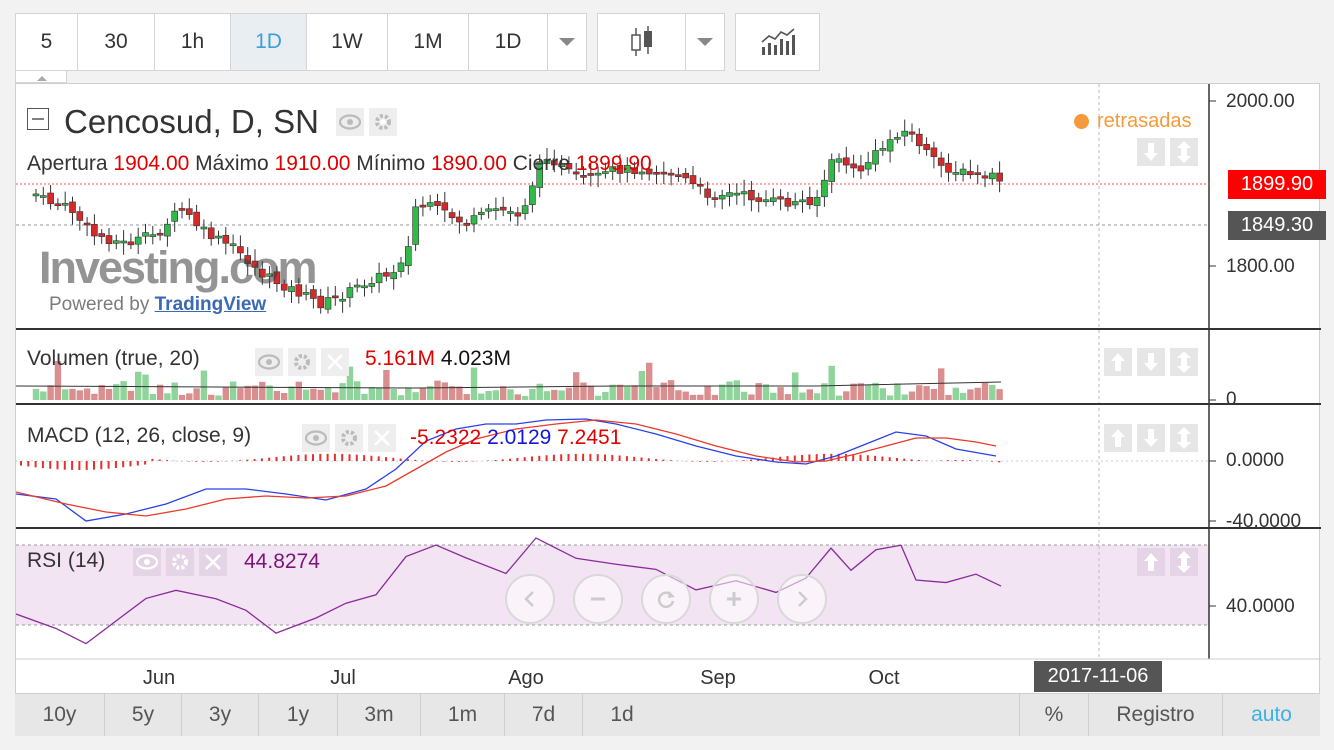 This screenshot has width=1334, height=750. What do you see at coordinates (530, 599) in the screenshot?
I see `scroll-left-button` at bounding box center [530, 599].